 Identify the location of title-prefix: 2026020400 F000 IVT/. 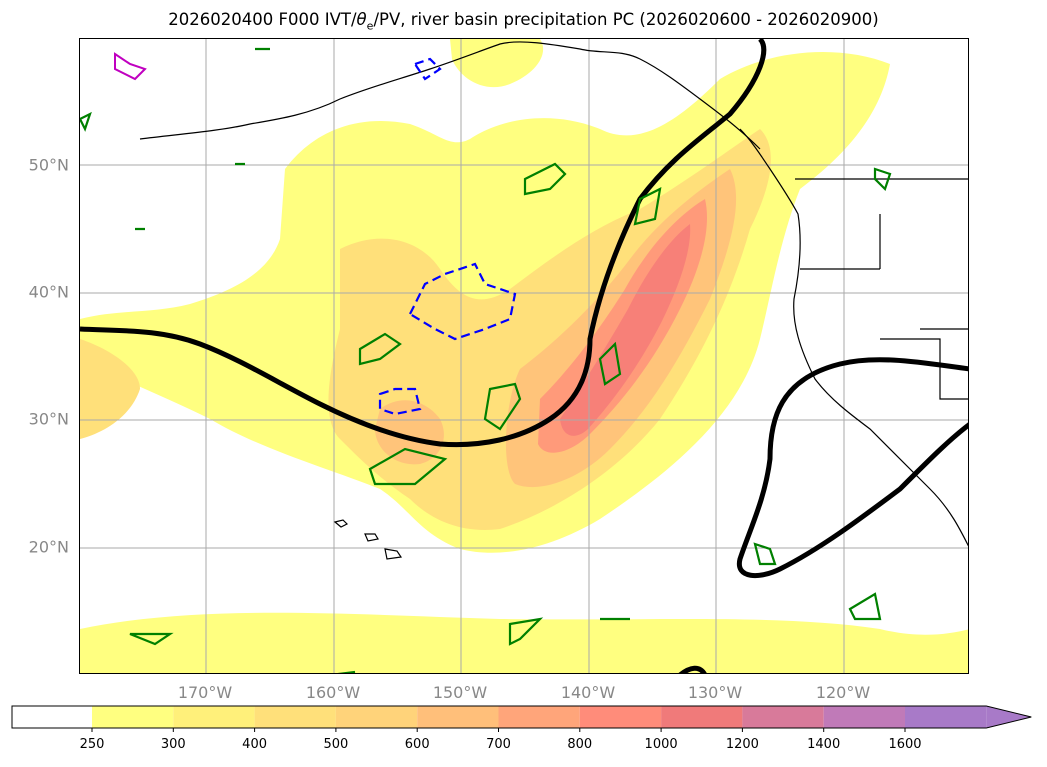
(262, 19).